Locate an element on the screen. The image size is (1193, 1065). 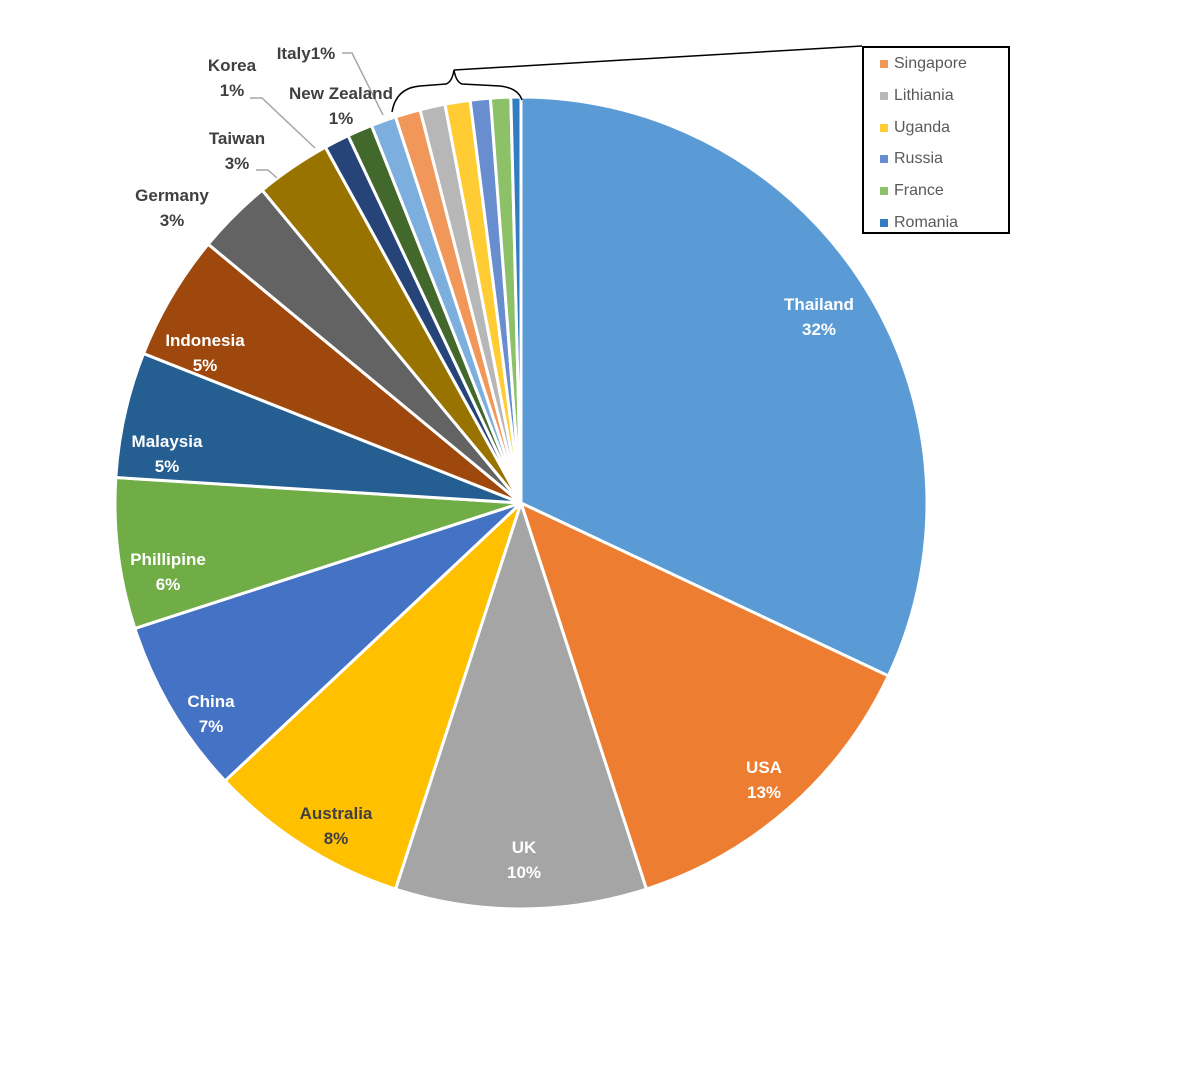
leader-line-italy is located at coordinates (363, 84).